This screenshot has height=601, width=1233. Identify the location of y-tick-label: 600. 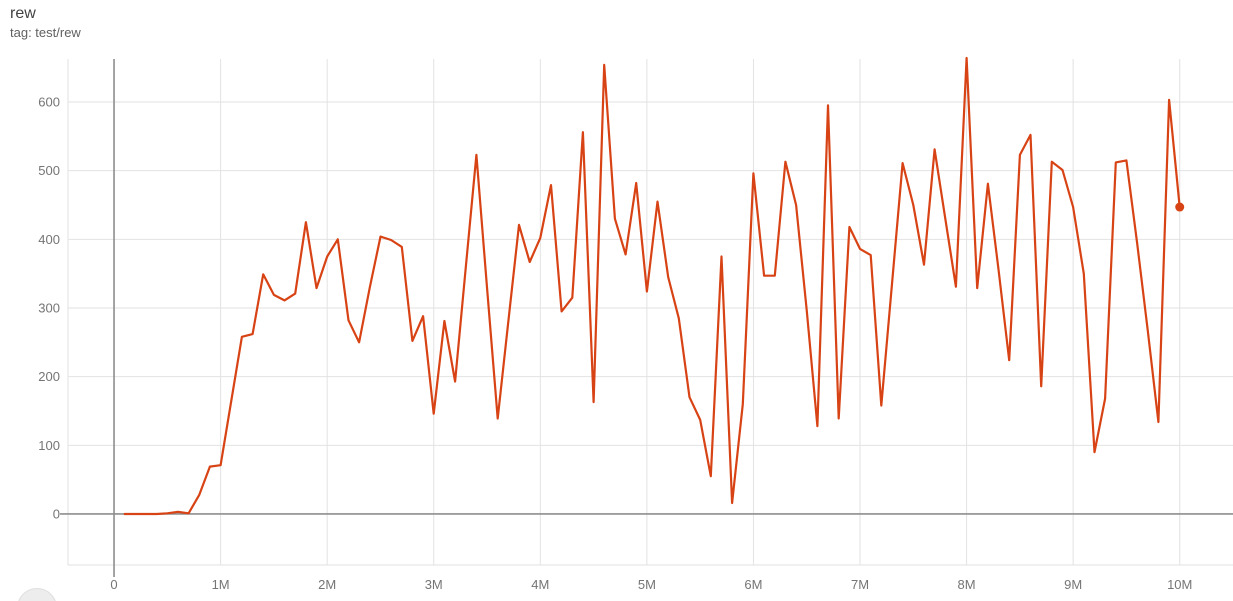
(49, 101).